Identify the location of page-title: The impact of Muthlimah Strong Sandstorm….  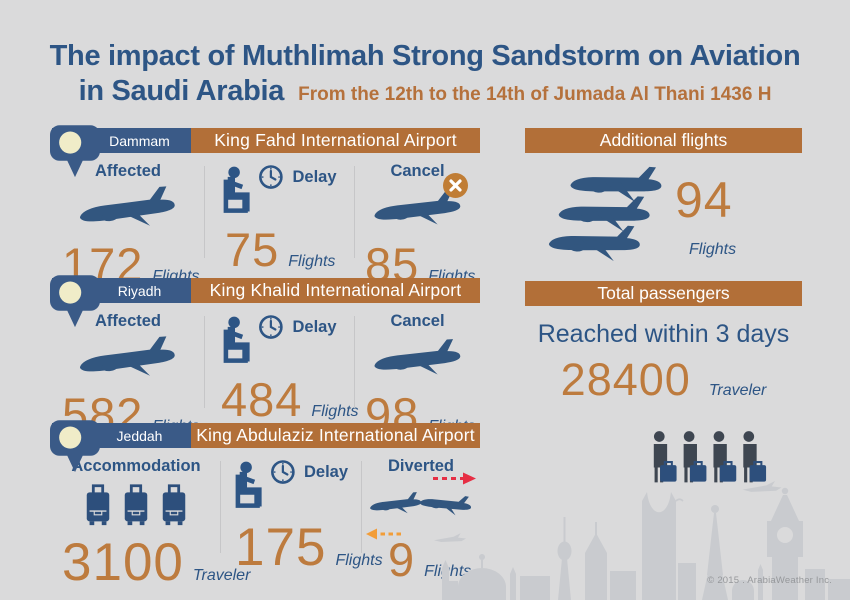
(425, 56).